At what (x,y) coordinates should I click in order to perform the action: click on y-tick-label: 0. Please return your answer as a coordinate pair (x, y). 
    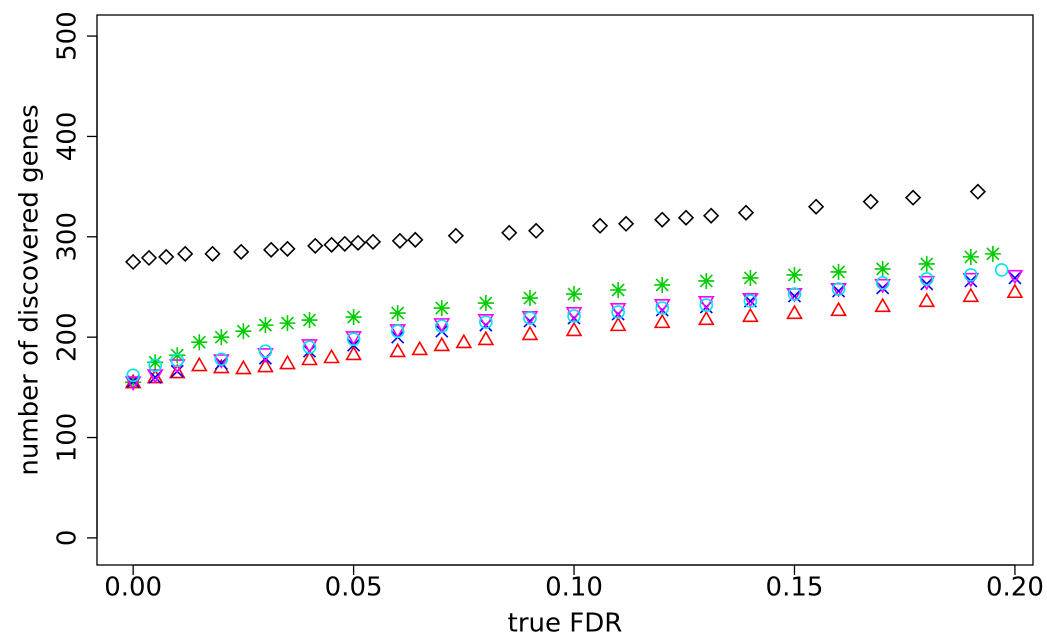
    Looking at the image, I should click on (68, 538).